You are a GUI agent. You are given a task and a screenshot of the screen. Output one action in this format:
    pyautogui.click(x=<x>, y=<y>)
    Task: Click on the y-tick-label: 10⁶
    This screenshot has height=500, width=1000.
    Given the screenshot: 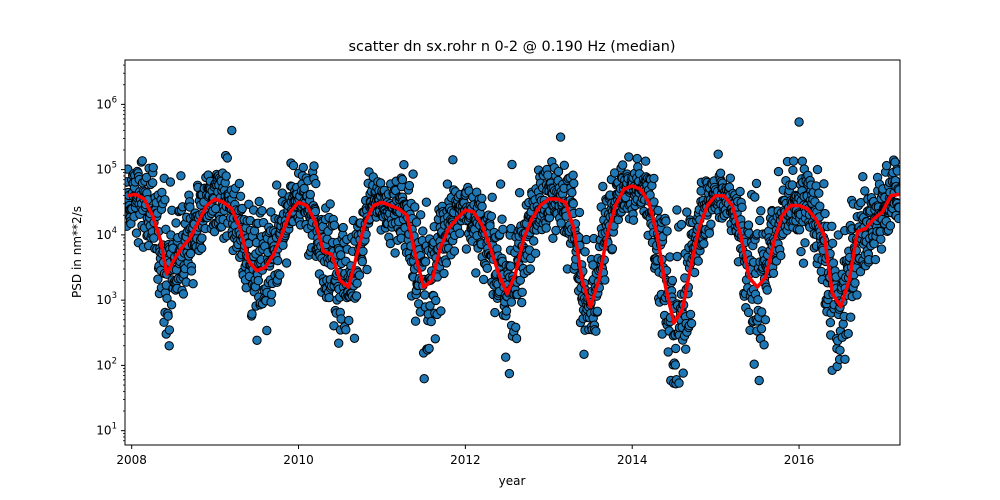 What is the action you would take?
    pyautogui.click(x=106, y=103)
    